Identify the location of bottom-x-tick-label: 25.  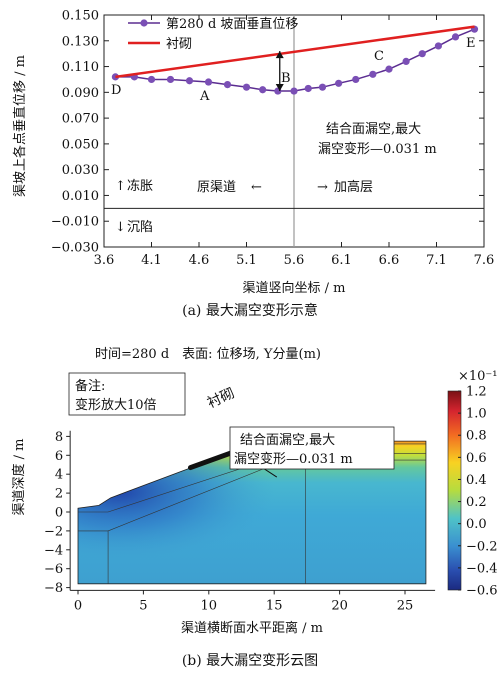
(405, 605).